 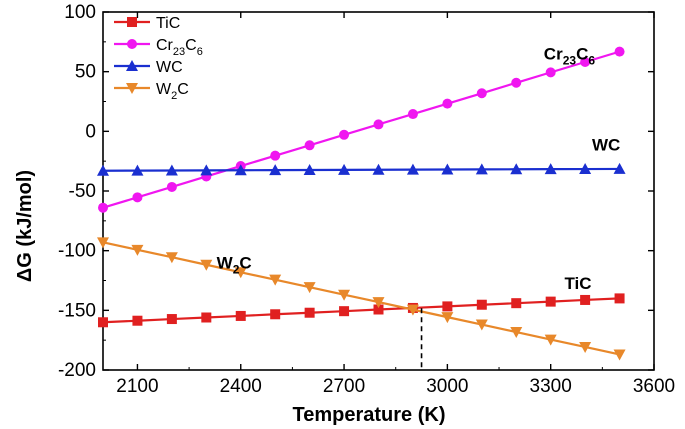 What do you see at coordinates (241, 386) in the screenshot?
I see `x-tick-label: 2400` at bounding box center [241, 386].